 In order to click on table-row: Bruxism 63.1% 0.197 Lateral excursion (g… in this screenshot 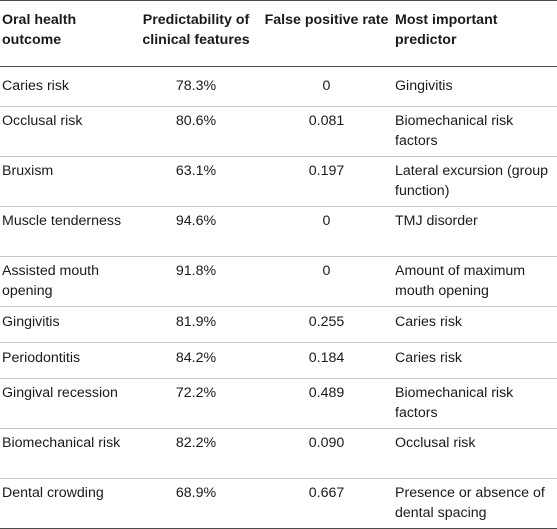, I will do `click(278, 181)`.